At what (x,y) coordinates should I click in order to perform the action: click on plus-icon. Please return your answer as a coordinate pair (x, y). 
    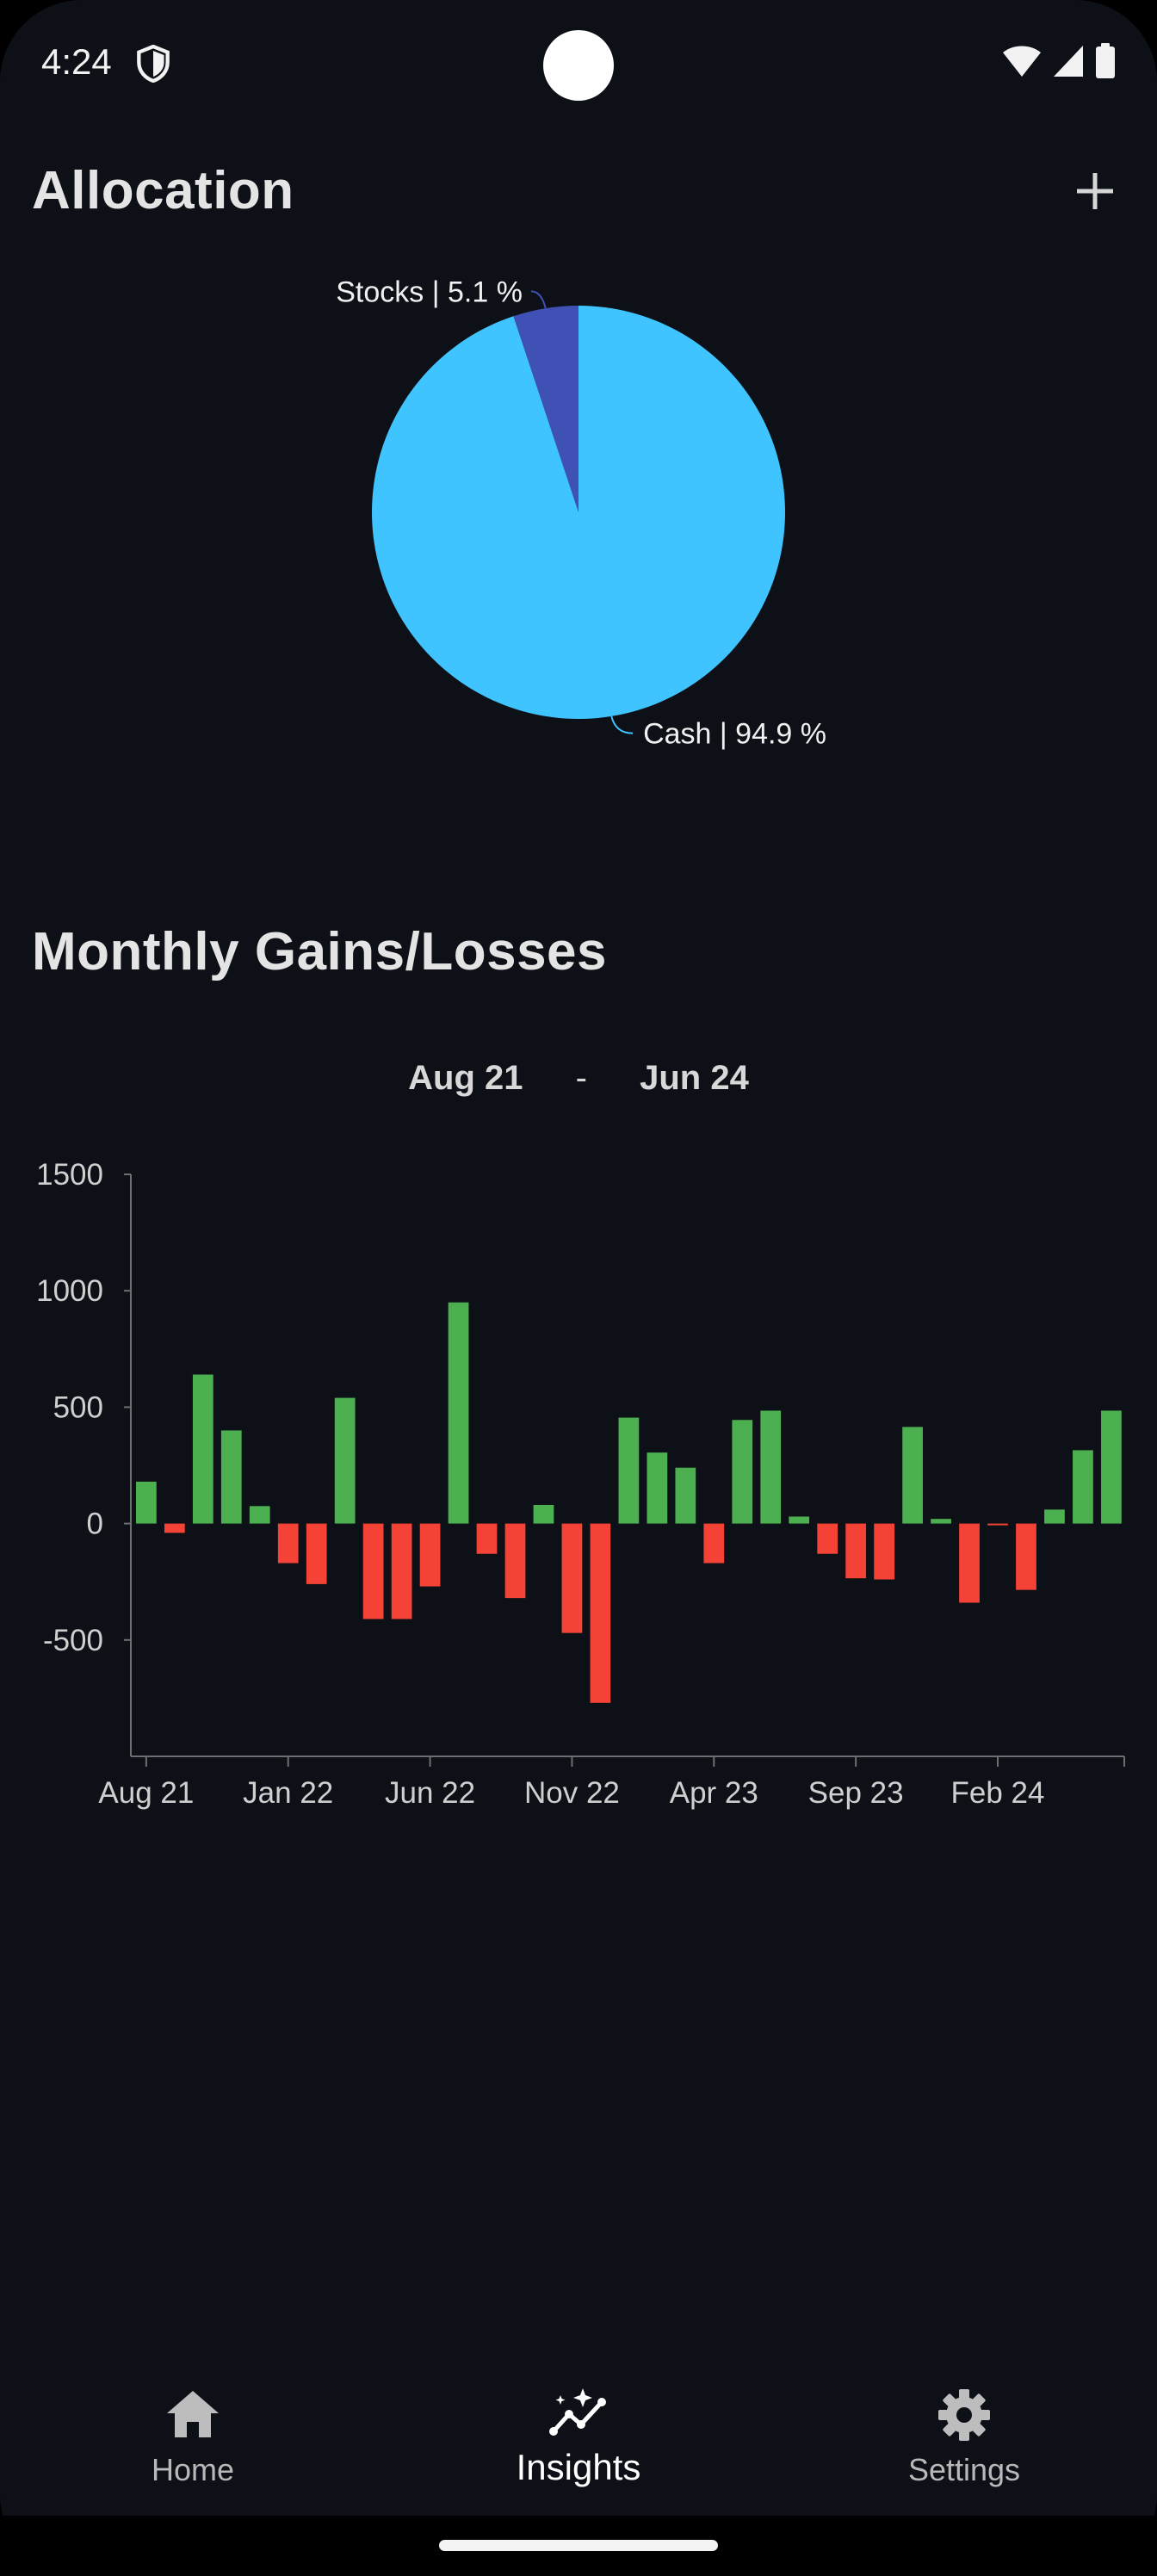
    Looking at the image, I should click on (1095, 191).